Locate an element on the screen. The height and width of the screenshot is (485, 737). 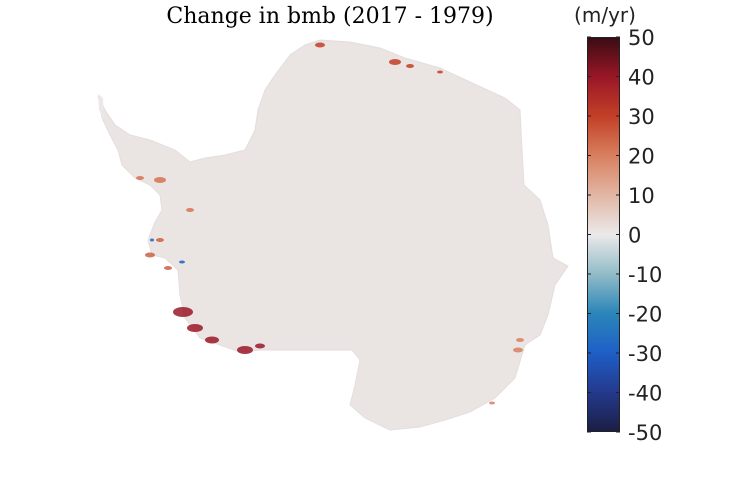
colorbar-tick-label: -10 is located at coordinates (645, 275).